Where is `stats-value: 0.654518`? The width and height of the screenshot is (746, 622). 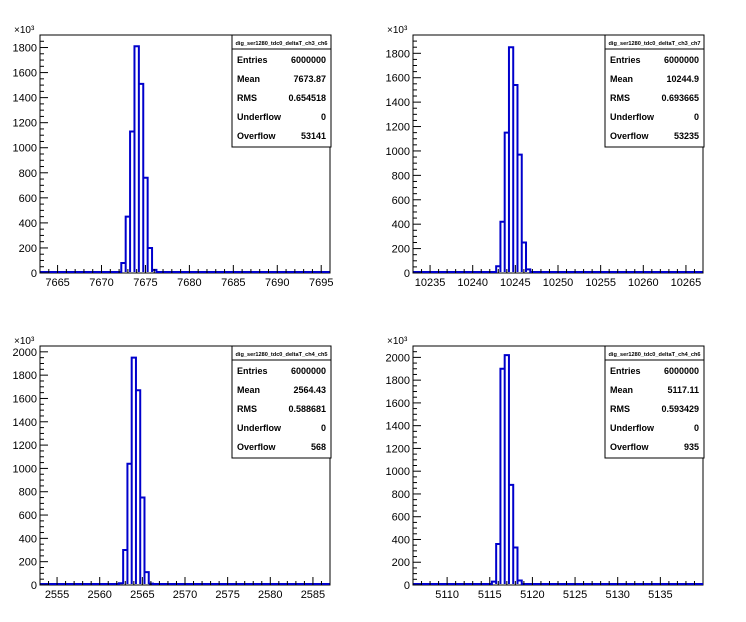 stats-value: 0.654518 is located at coordinates (307, 98).